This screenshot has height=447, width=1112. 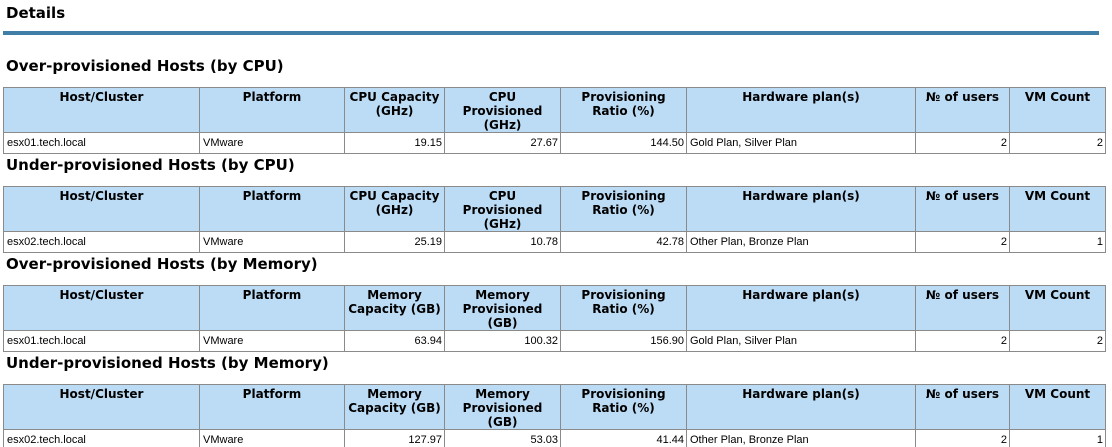 What do you see at coordinates (145, 66) in the screenshot?
I see `section-title-over-cpu: Over-provisioned Hosts (by CPU)` at bounding box center [145, 66].